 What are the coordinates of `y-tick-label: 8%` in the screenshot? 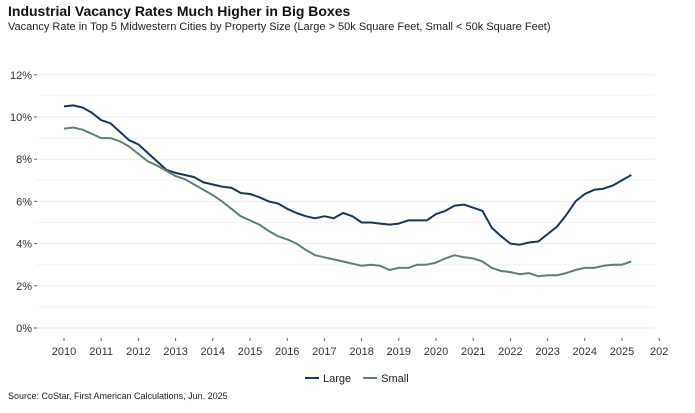 It's located at (24, 160).